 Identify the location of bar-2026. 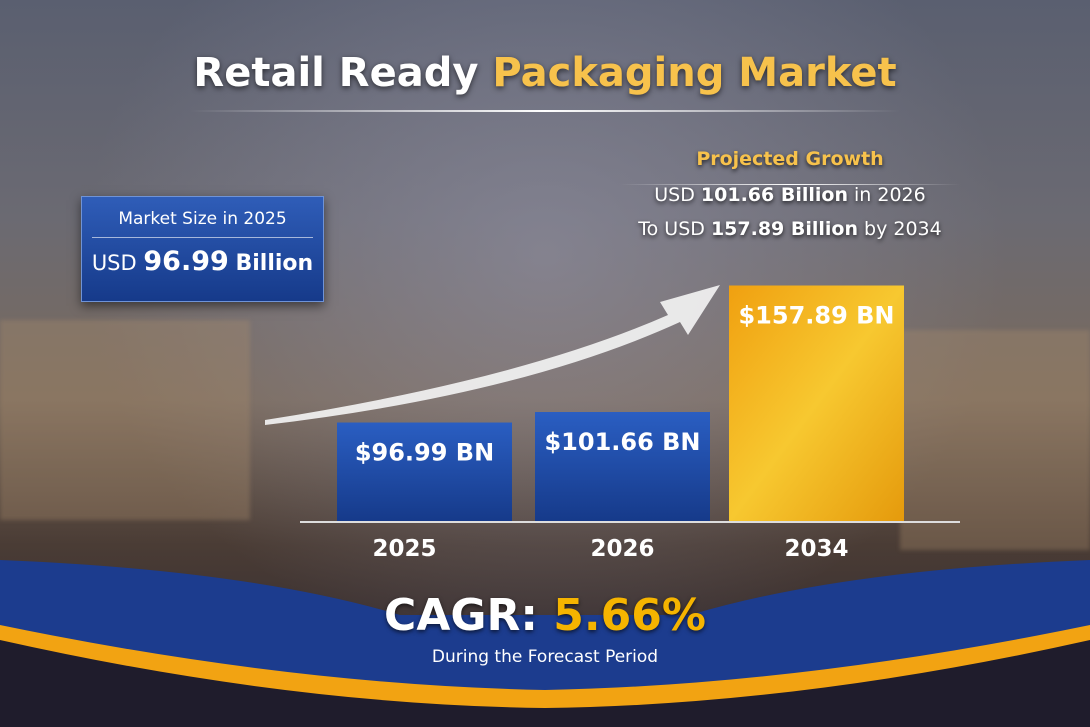
(622, 466).